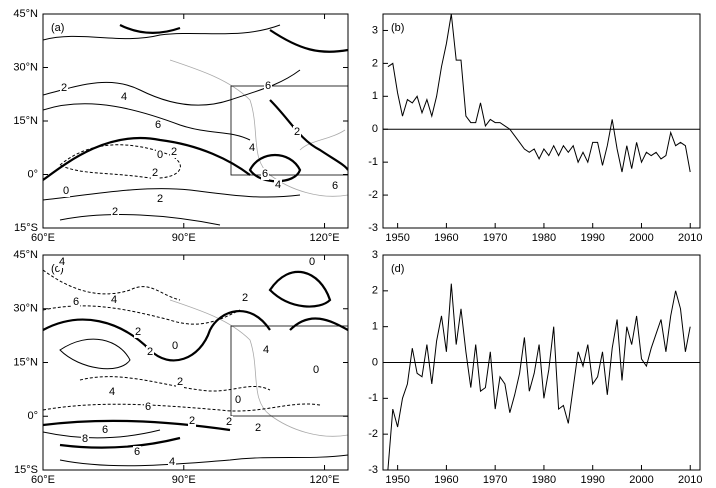 The image size is (716, 488). What do you see at coordinates (373, 228) in the screenshot?
I see `y-tick-label: -3` at bounding box center [373, 228].